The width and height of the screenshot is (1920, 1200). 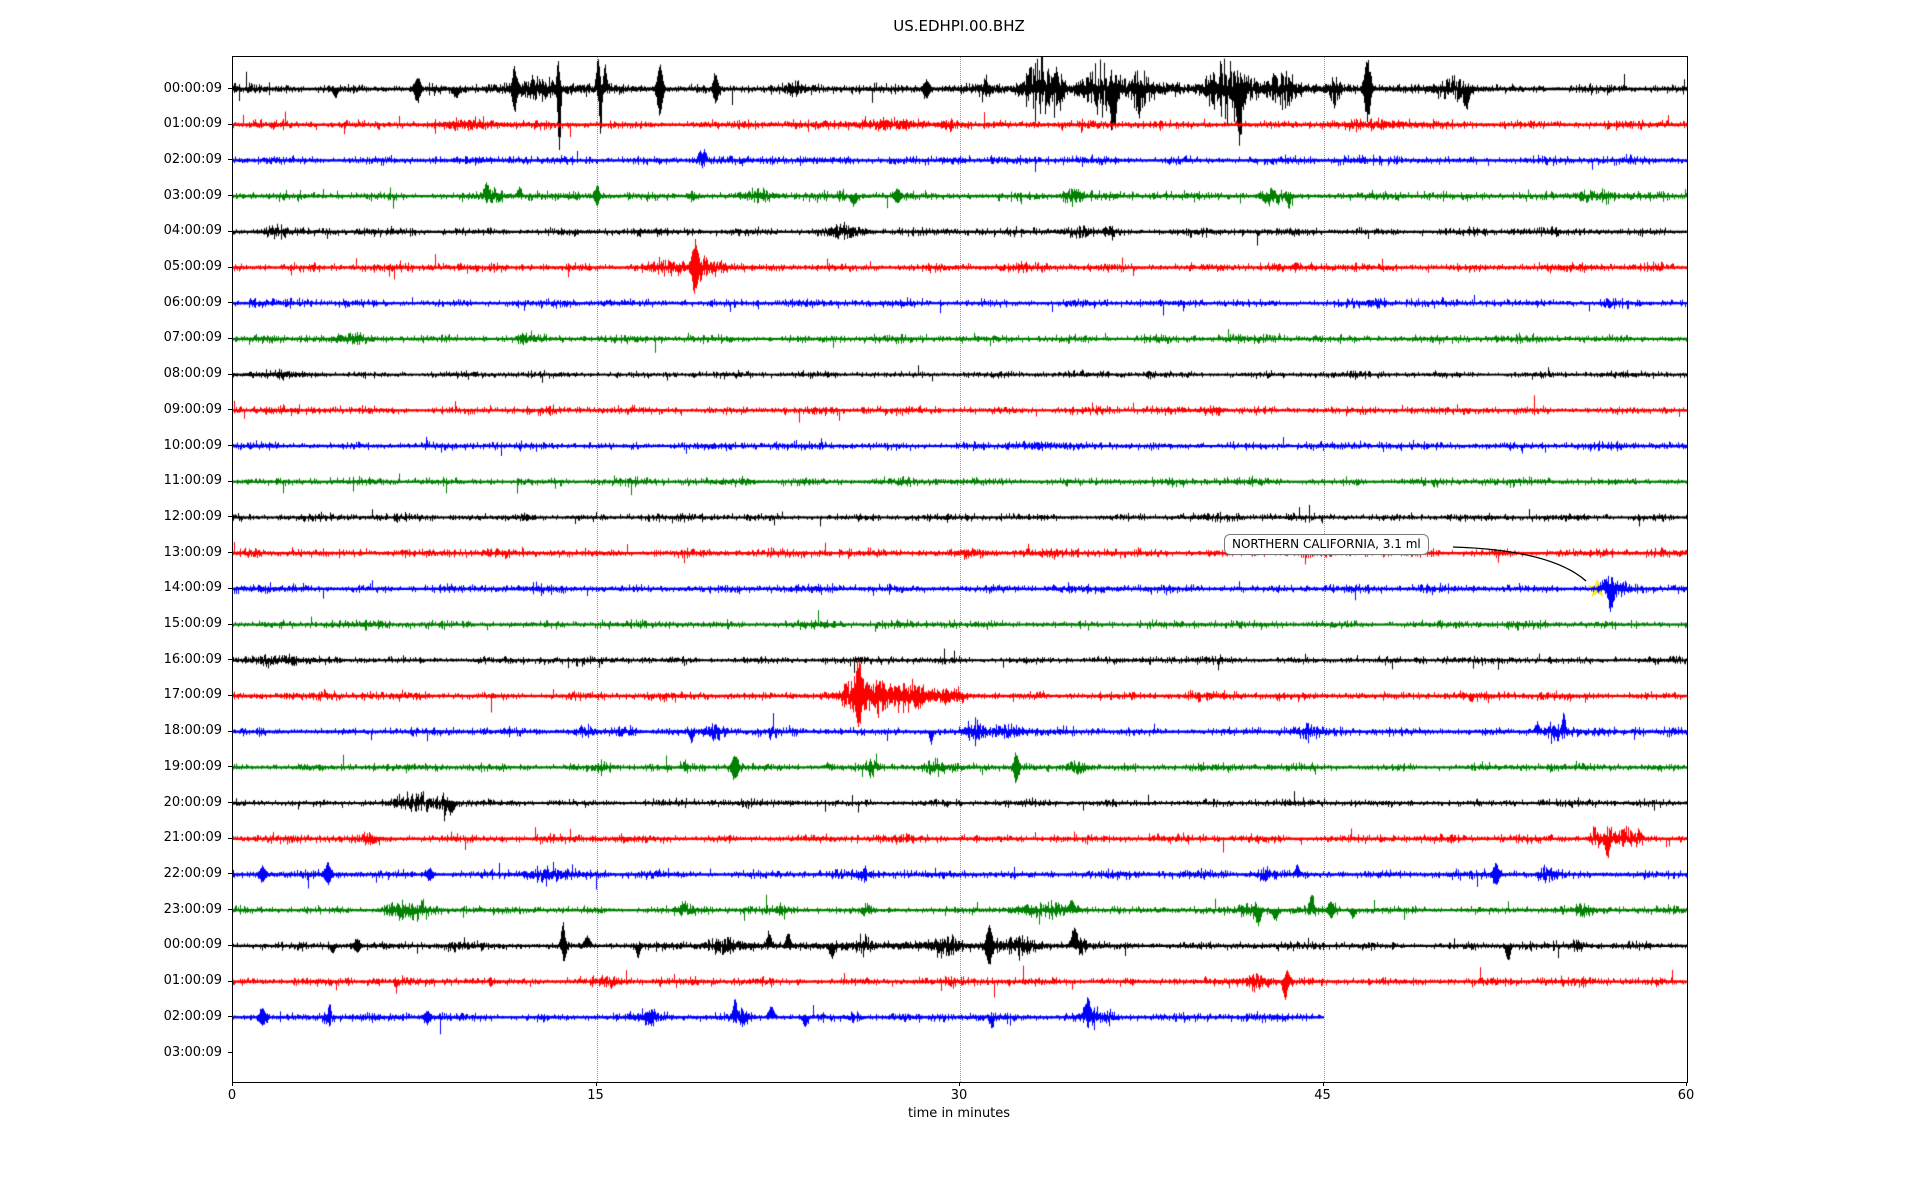 I want to click on annotation-box: NORTHERN CALIFORNIA, 3.1 ml, so click(x=1326, y=544).